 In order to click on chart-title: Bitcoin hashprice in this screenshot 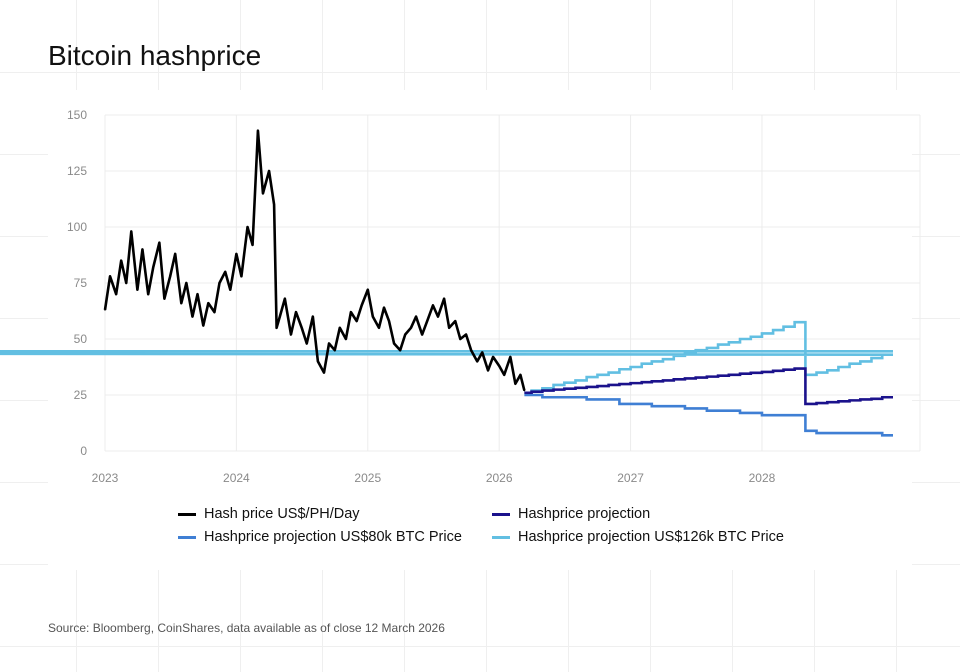, I will do `click(155, 55)`.